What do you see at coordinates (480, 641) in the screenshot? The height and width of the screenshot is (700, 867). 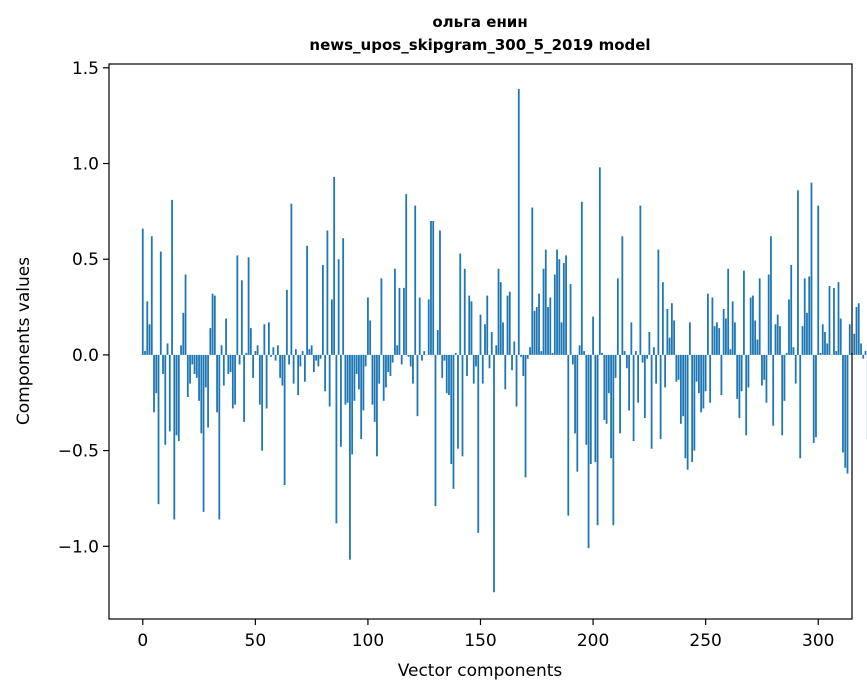 I see `x-tick-label: 150` at bounding box center [480, 641].